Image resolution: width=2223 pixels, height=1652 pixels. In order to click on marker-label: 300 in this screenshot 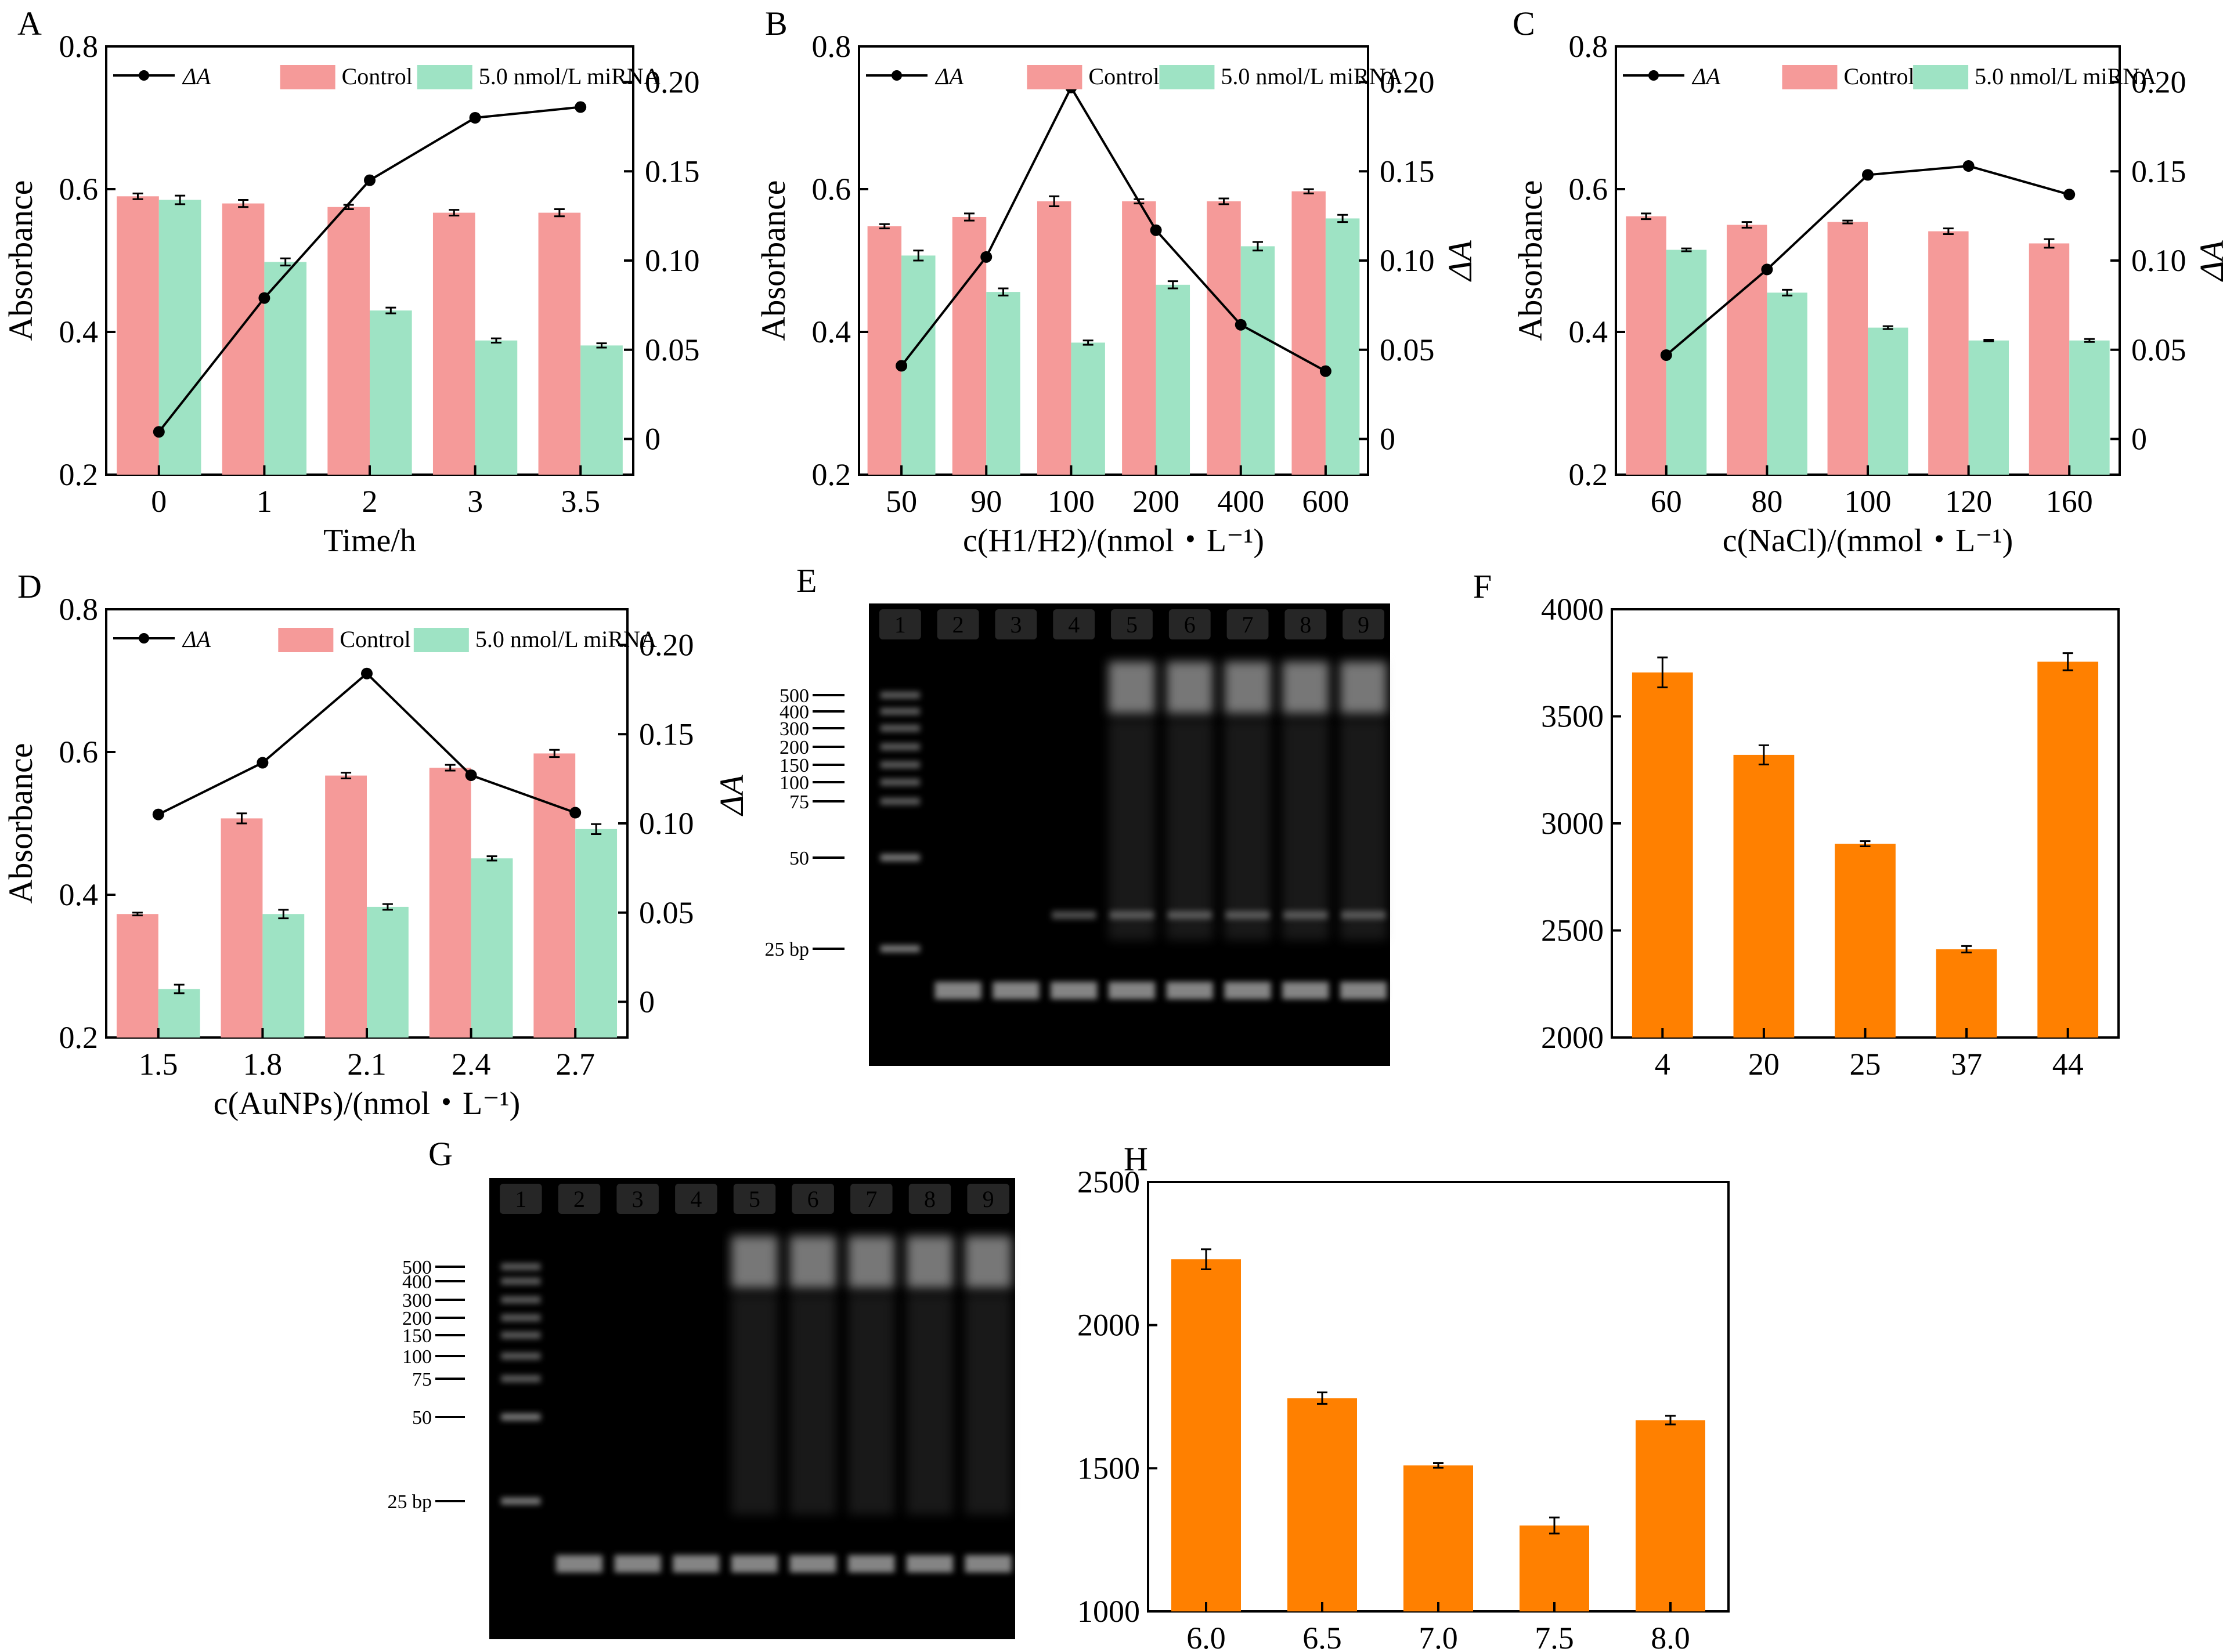, I will do `click(795, 729)`.